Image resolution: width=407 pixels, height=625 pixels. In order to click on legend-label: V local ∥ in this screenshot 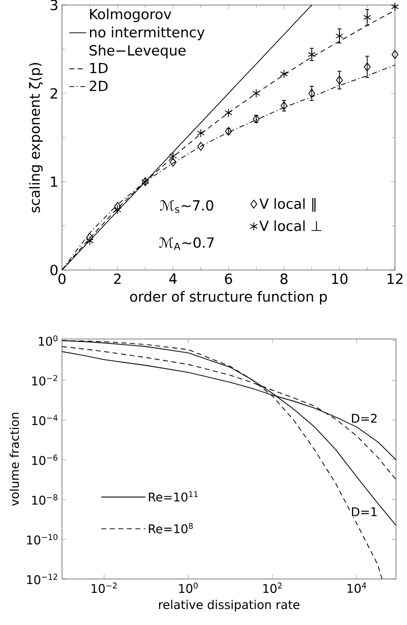, I will do `click(287, 205)`.